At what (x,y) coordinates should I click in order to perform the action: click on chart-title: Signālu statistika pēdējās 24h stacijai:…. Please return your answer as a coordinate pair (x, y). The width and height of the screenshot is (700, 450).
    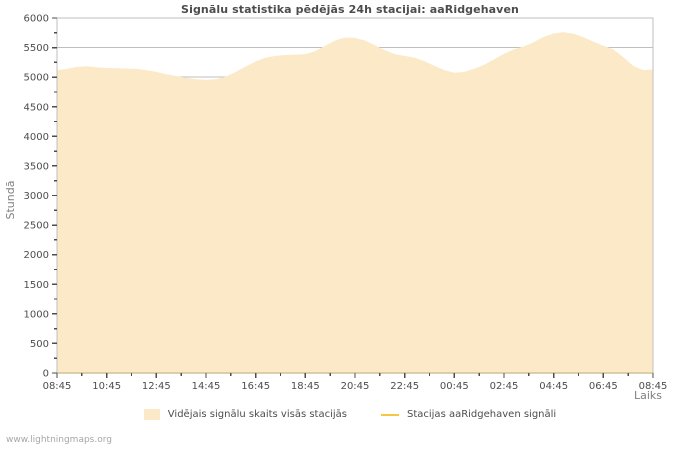
    Looking at the image, I should click on (350, 9).